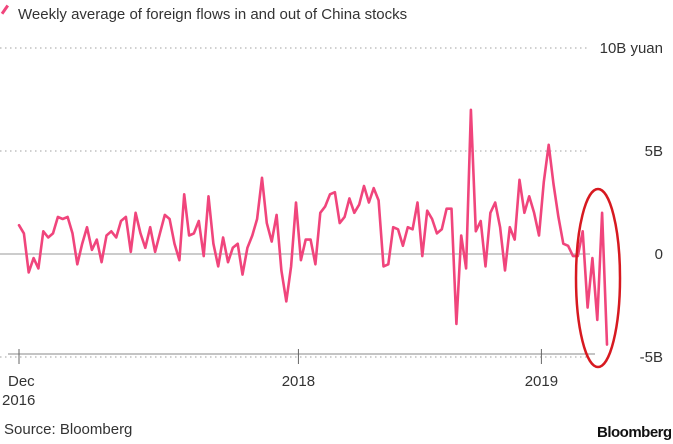 The height and width of the screenshot is (444, 673). What do you see at coordinates (280, 391) in the screenshot?
I see `x-axis-labels: Dec 2016 2018 2019` at bounding box center [280, 391].